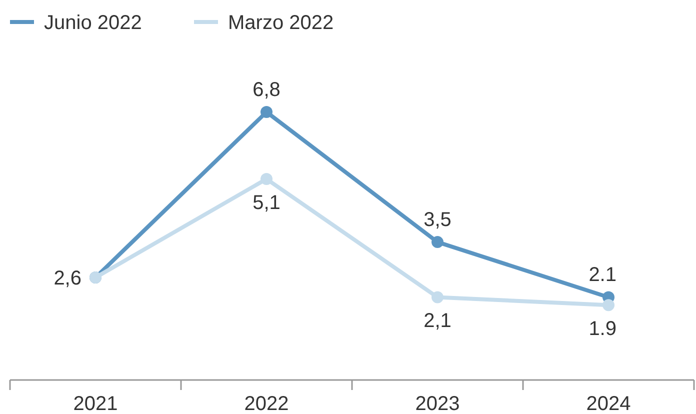 This screenshot has width=696, height=414. I want to click on x-tick-label: 2021, so click(95, 403).